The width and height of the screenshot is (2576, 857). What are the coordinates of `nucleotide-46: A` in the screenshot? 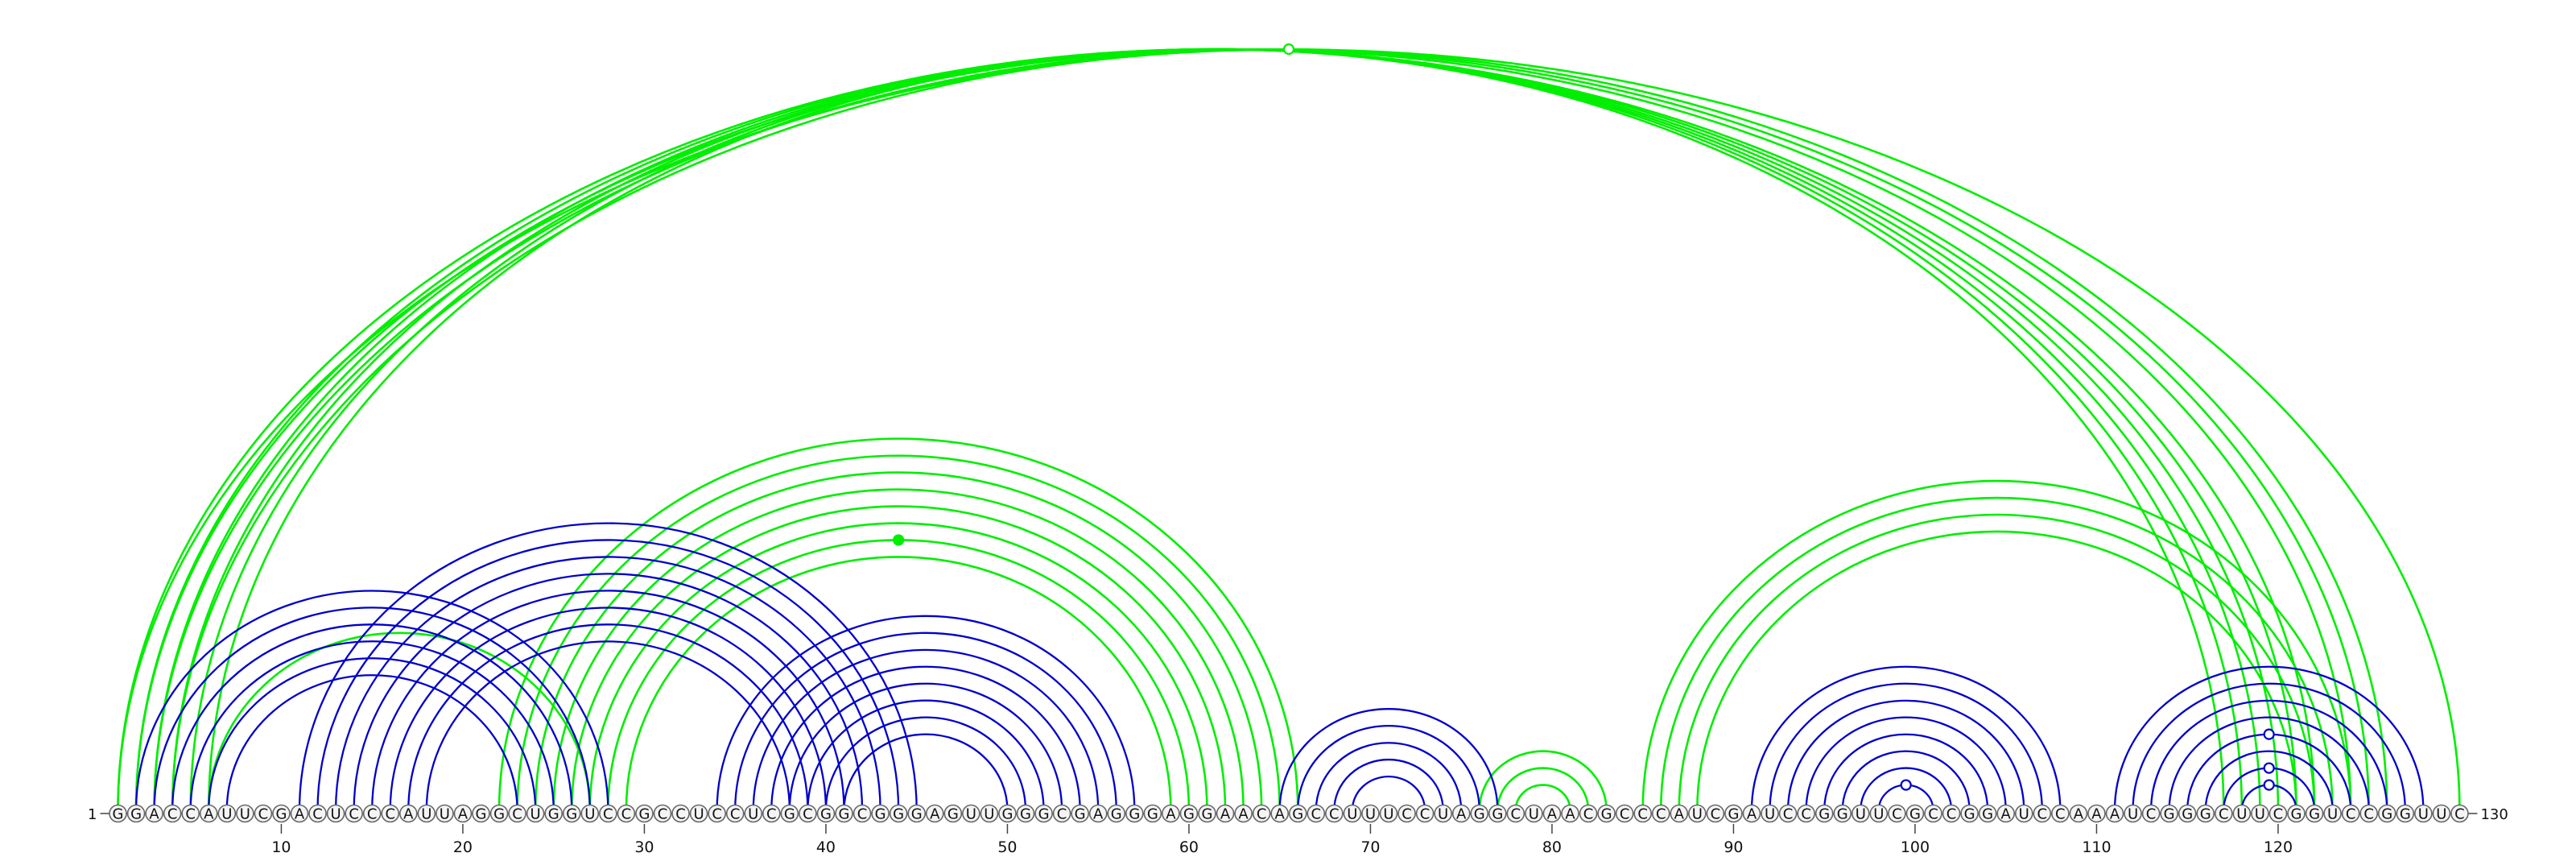 It's located at (935, 814).